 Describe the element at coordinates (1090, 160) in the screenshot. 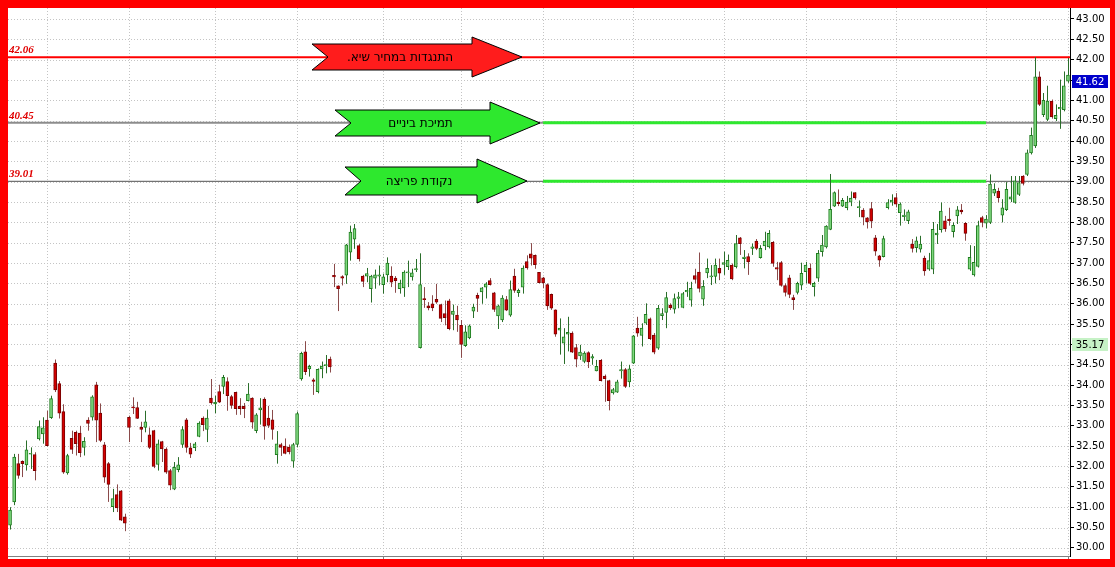

I see `y-tick-label: 39.50` at that location.